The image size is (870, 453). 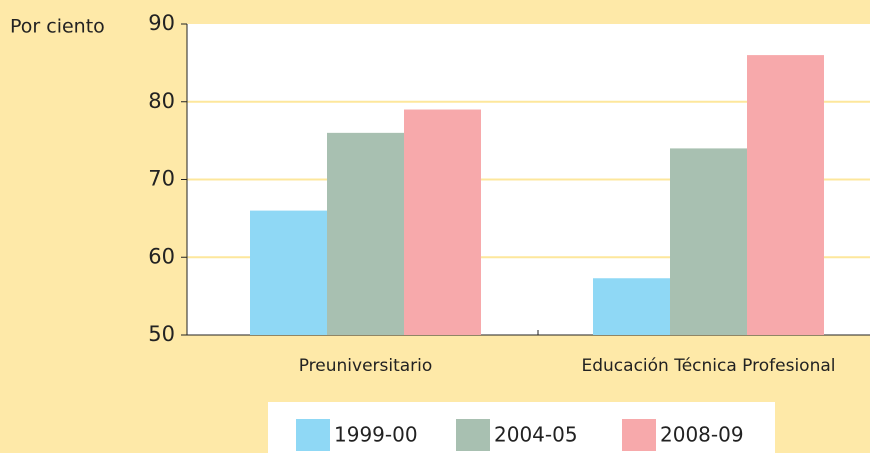 What do you see at coordinates (161, 334) in the screenshot?
I see `y-tick-label: 50` at bounding box center [161, 334].